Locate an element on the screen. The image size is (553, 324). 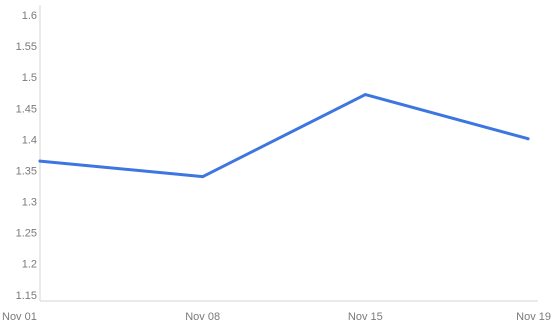
y-tick-labels: 1.15 1.2 1.25 1.3 1.35 1.4 1.45 1.5 1.55 1.6 is located at coordinates (26, 156).